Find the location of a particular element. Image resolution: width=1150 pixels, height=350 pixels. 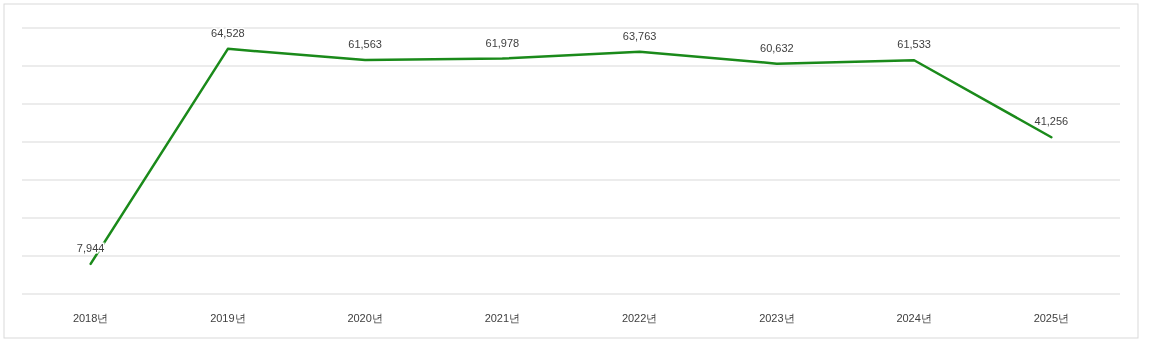

x-tick-label: 2021년 is located at coordinates (502, 318).